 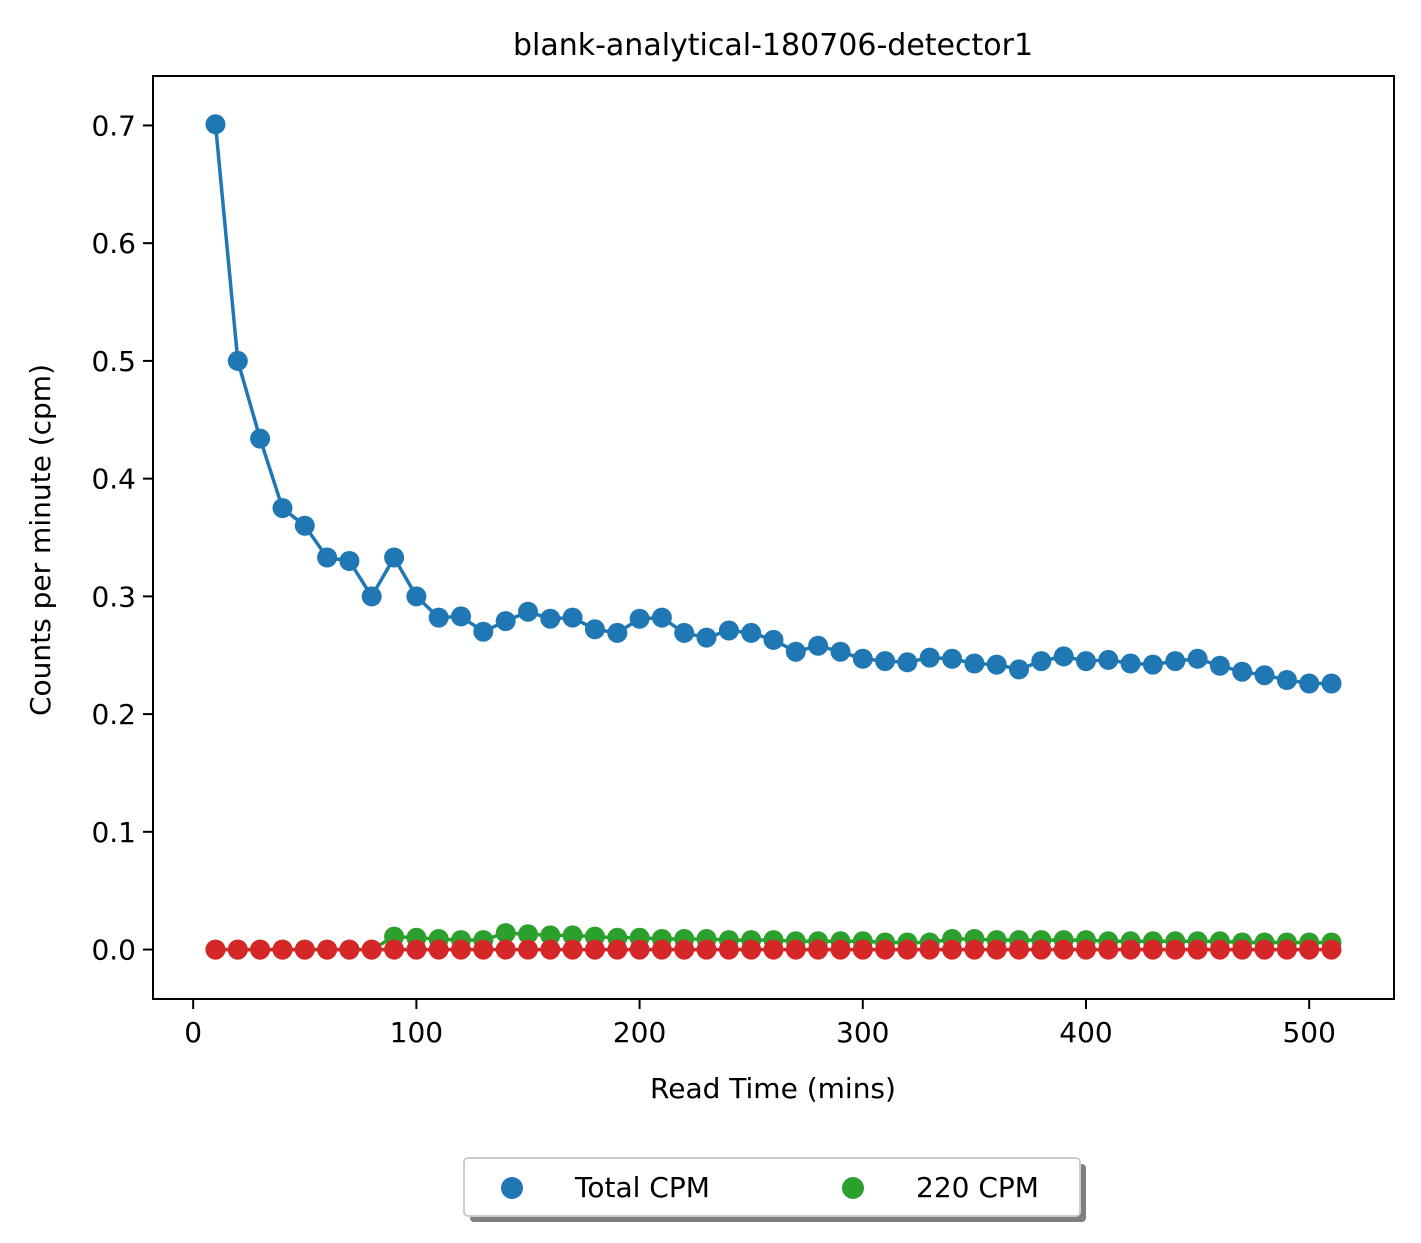 I want to click on y-tick-label: 0.3, so click(x=113, y=596).